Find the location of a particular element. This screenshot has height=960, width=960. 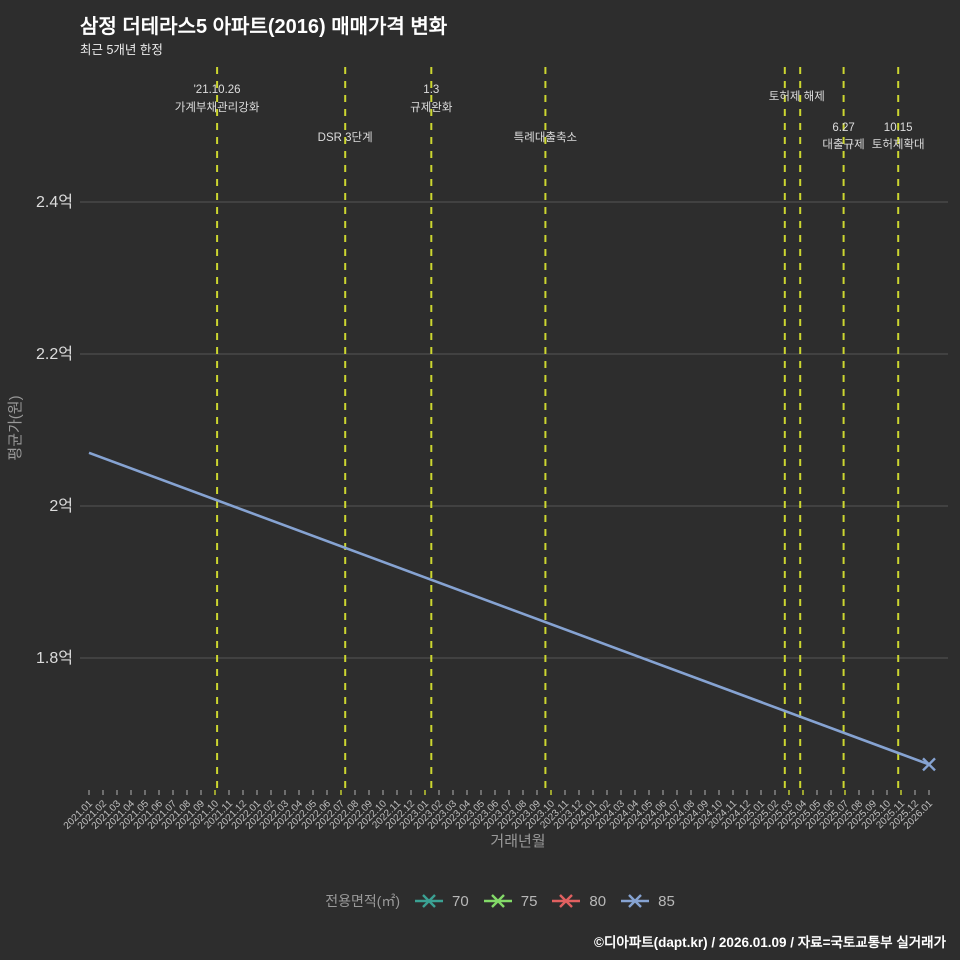

event-annotation: 대출규제 is located at coordinates (843, 144).